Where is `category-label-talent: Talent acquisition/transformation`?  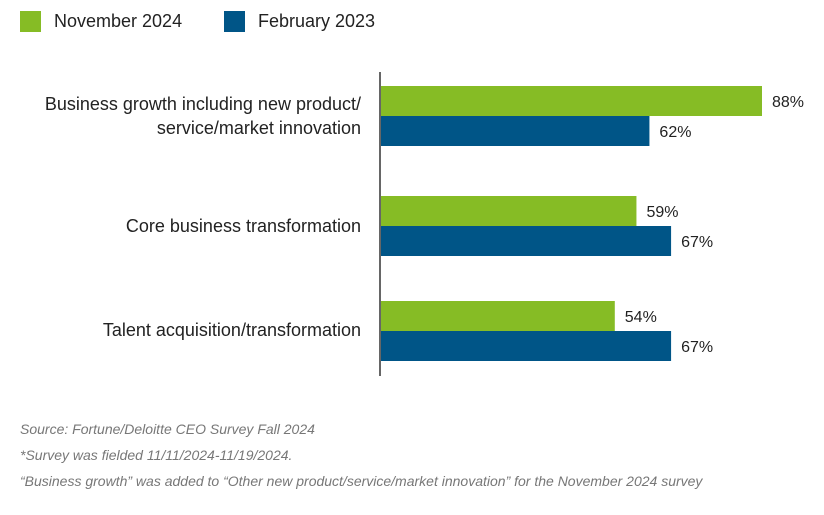
category-label-talent: Talent acquisition/transformation is located at coordinates (232, 330).